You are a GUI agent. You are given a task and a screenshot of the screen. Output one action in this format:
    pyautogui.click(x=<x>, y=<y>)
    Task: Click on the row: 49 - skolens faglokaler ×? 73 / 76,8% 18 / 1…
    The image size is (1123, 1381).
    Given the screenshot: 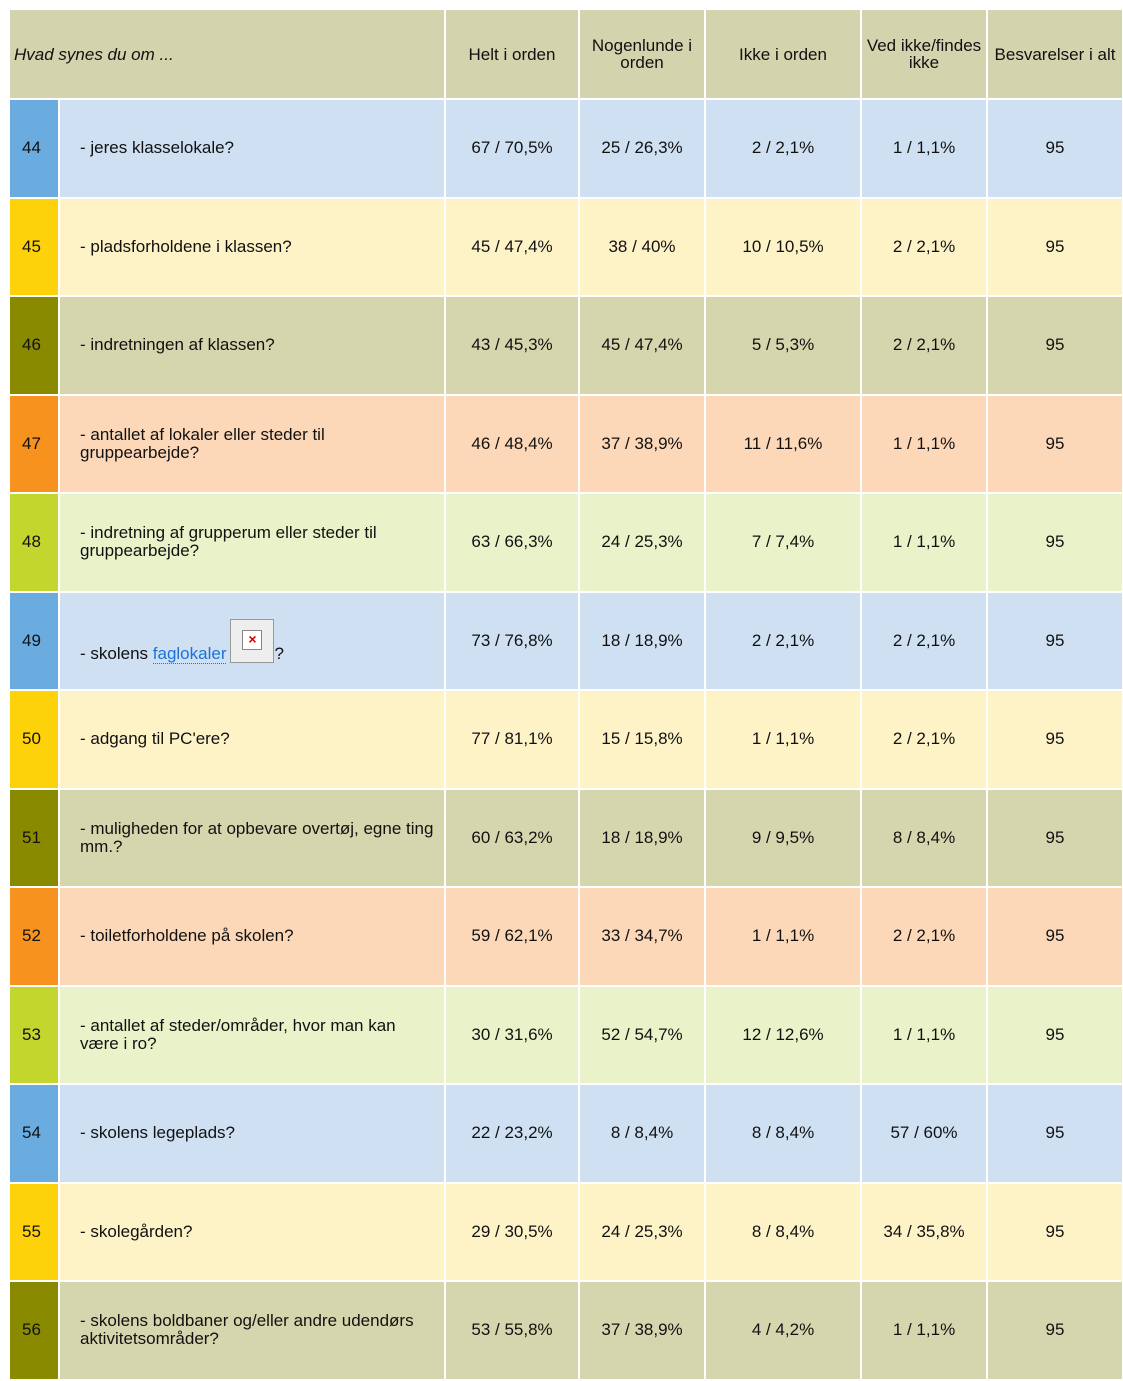 What is the action you would take?
    pyautogui.click(x=566, y=640)
    